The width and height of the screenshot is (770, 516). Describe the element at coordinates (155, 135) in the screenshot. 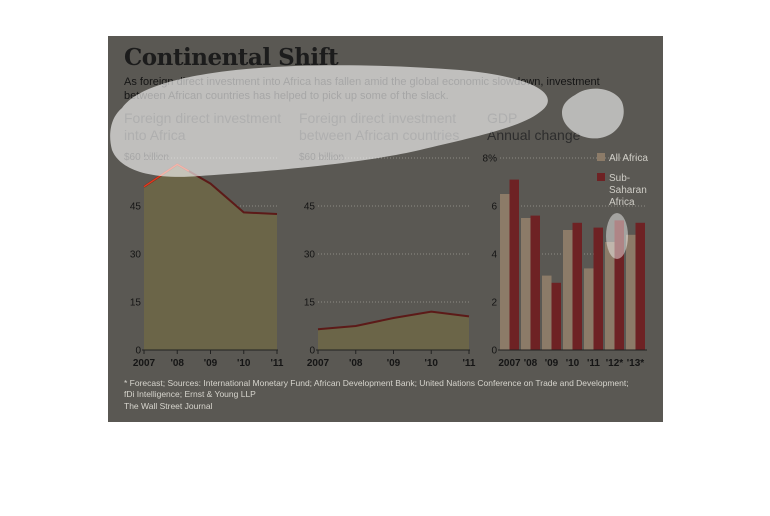

I see `chart1-title-line2: into Africa` at that location.